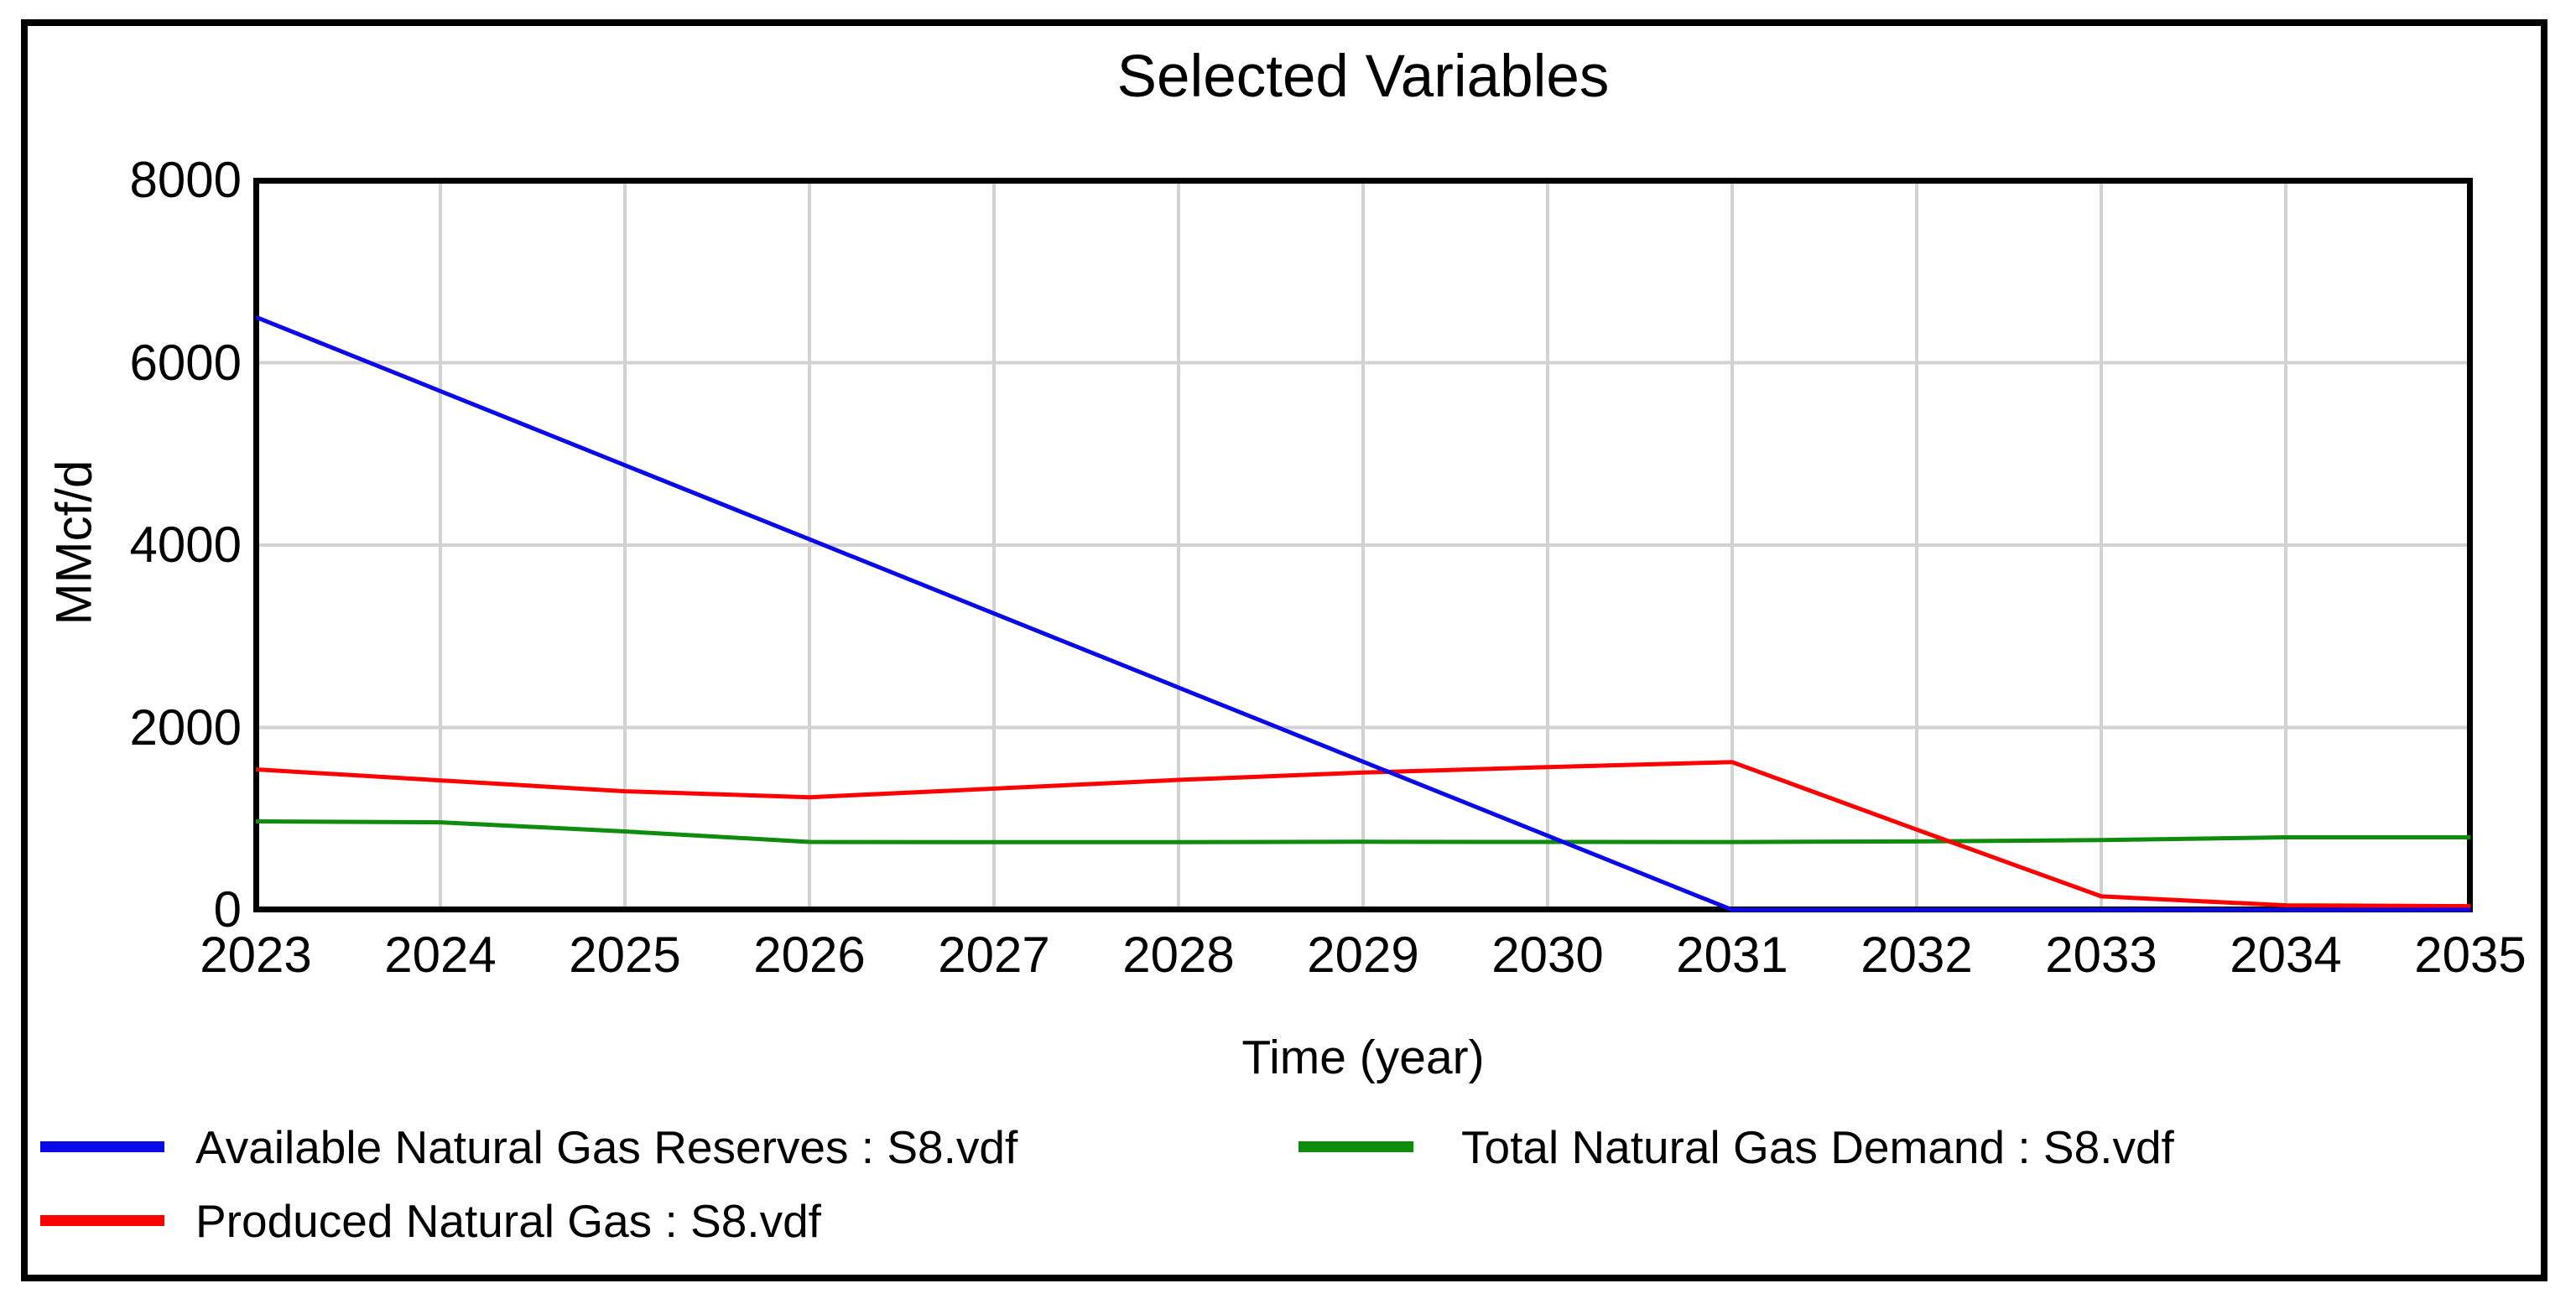  What do you see at coordinates (73, 543) in the screenshot?
I see `y-axis-title: MMcf/d` at bounding box center [73, 543].